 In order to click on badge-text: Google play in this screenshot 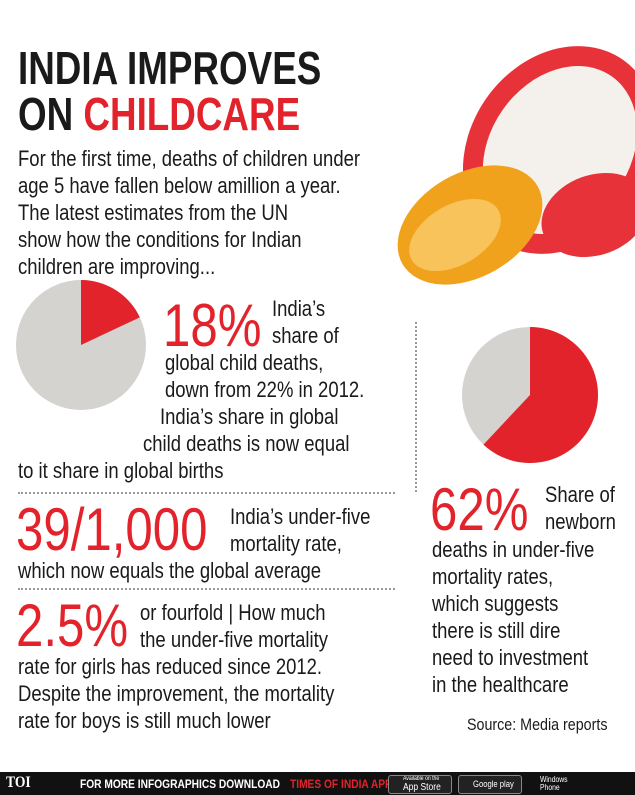, I will do `click(493, 784)`.